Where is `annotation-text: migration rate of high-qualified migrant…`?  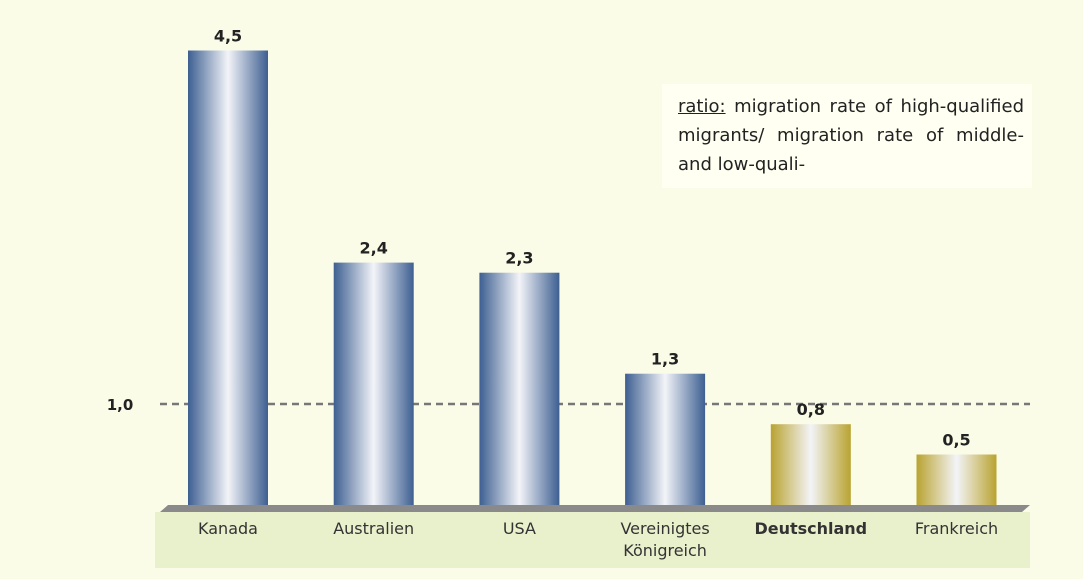 annotation-text: migration rate of high-qualified migrant… is located at coordinates (851, 135).